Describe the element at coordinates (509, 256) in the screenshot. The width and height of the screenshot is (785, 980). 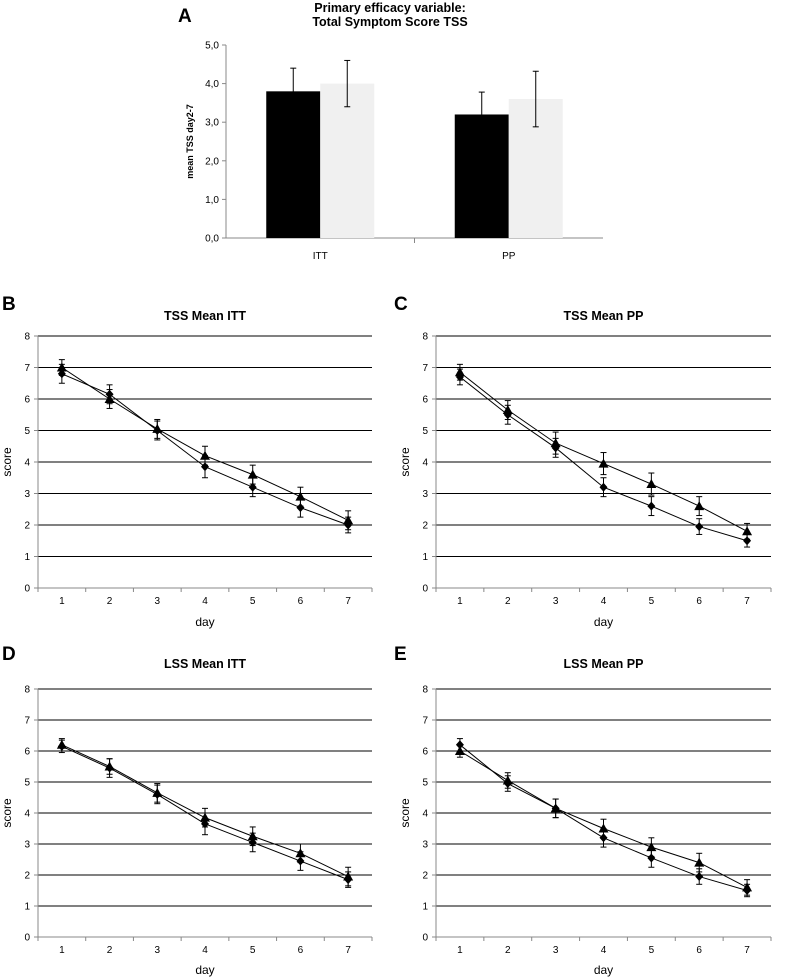
I see `x-tick-label: PP` at that location.